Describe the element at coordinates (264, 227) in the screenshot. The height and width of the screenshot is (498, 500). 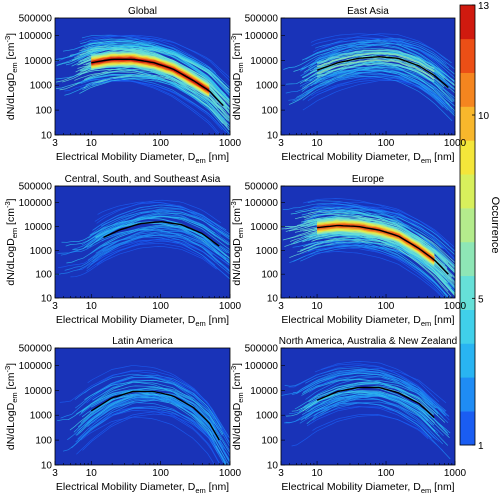
I see `y-tick-label: 10000` at that location.